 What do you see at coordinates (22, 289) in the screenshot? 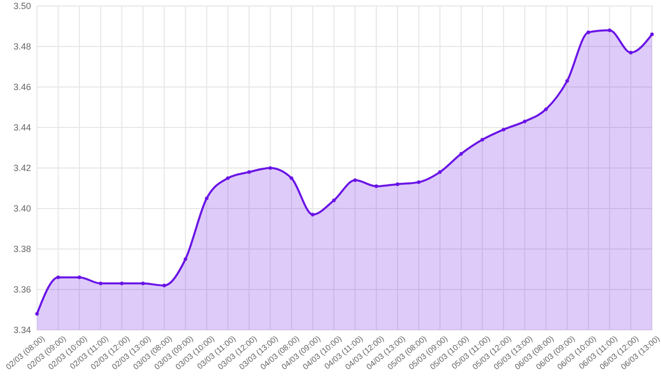
I see `y-tick-label: 3.36` at bounding box center [22, 289].